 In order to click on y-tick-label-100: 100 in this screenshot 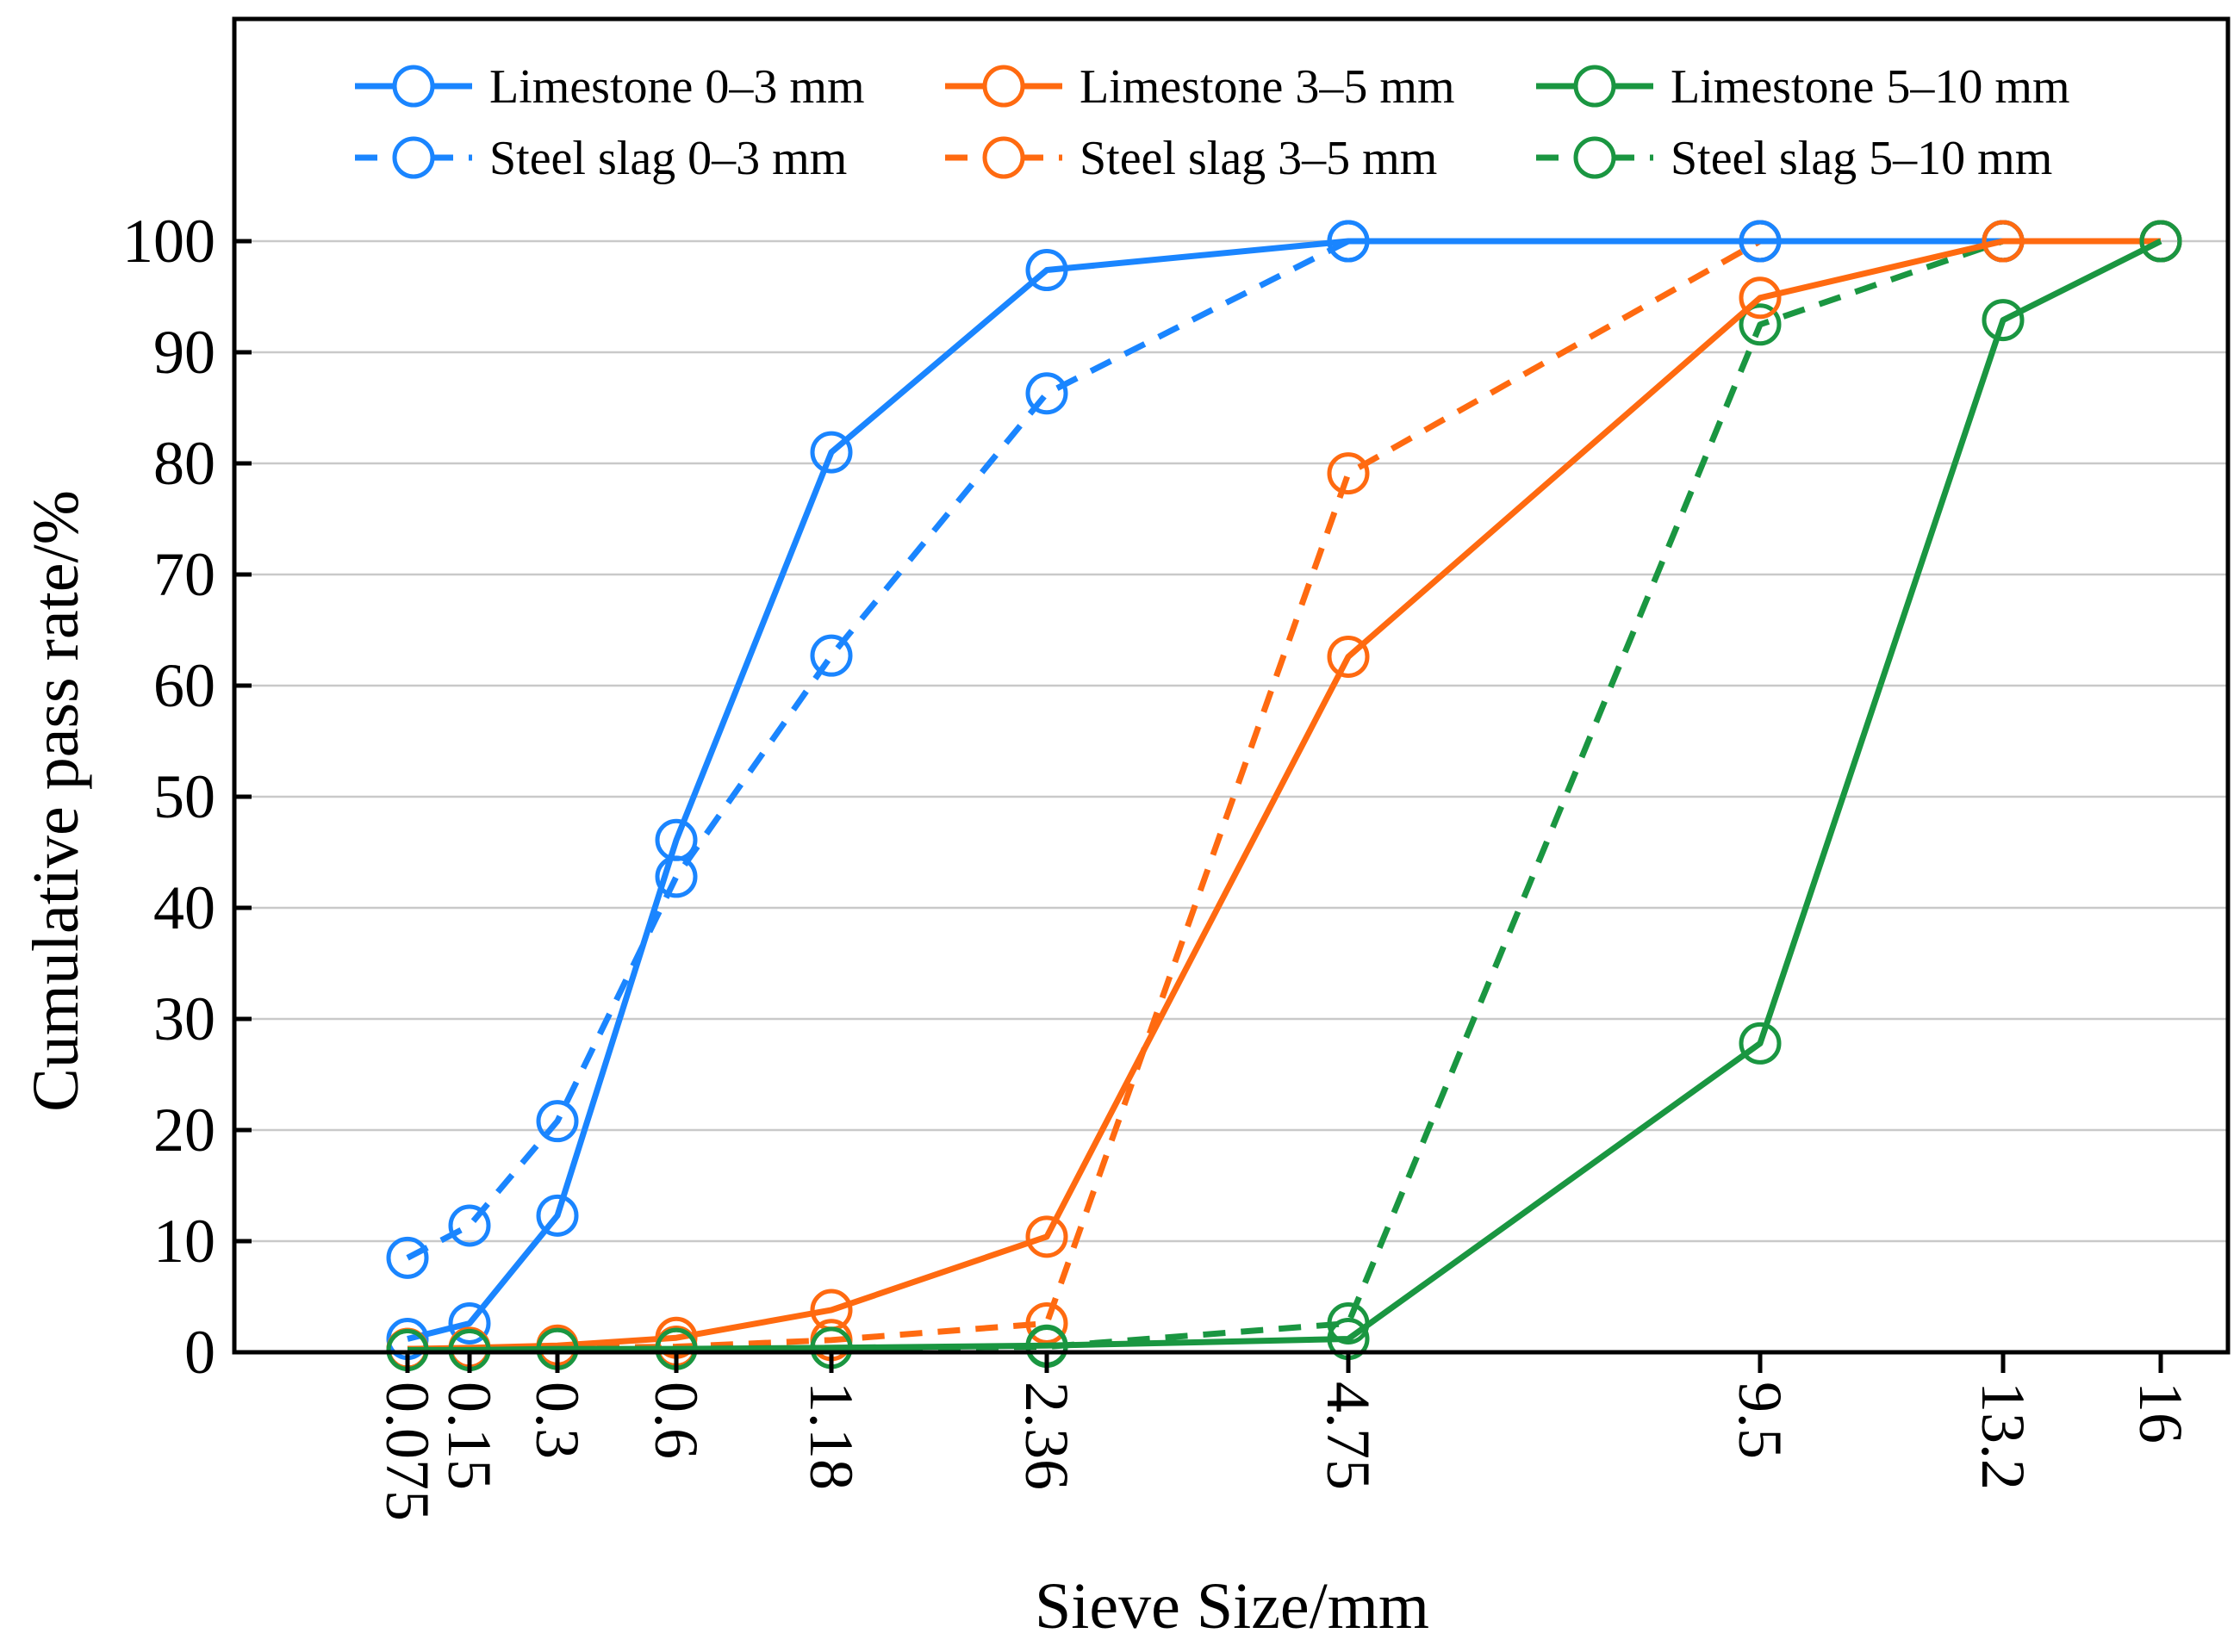, I will do `click(169, 241)`.